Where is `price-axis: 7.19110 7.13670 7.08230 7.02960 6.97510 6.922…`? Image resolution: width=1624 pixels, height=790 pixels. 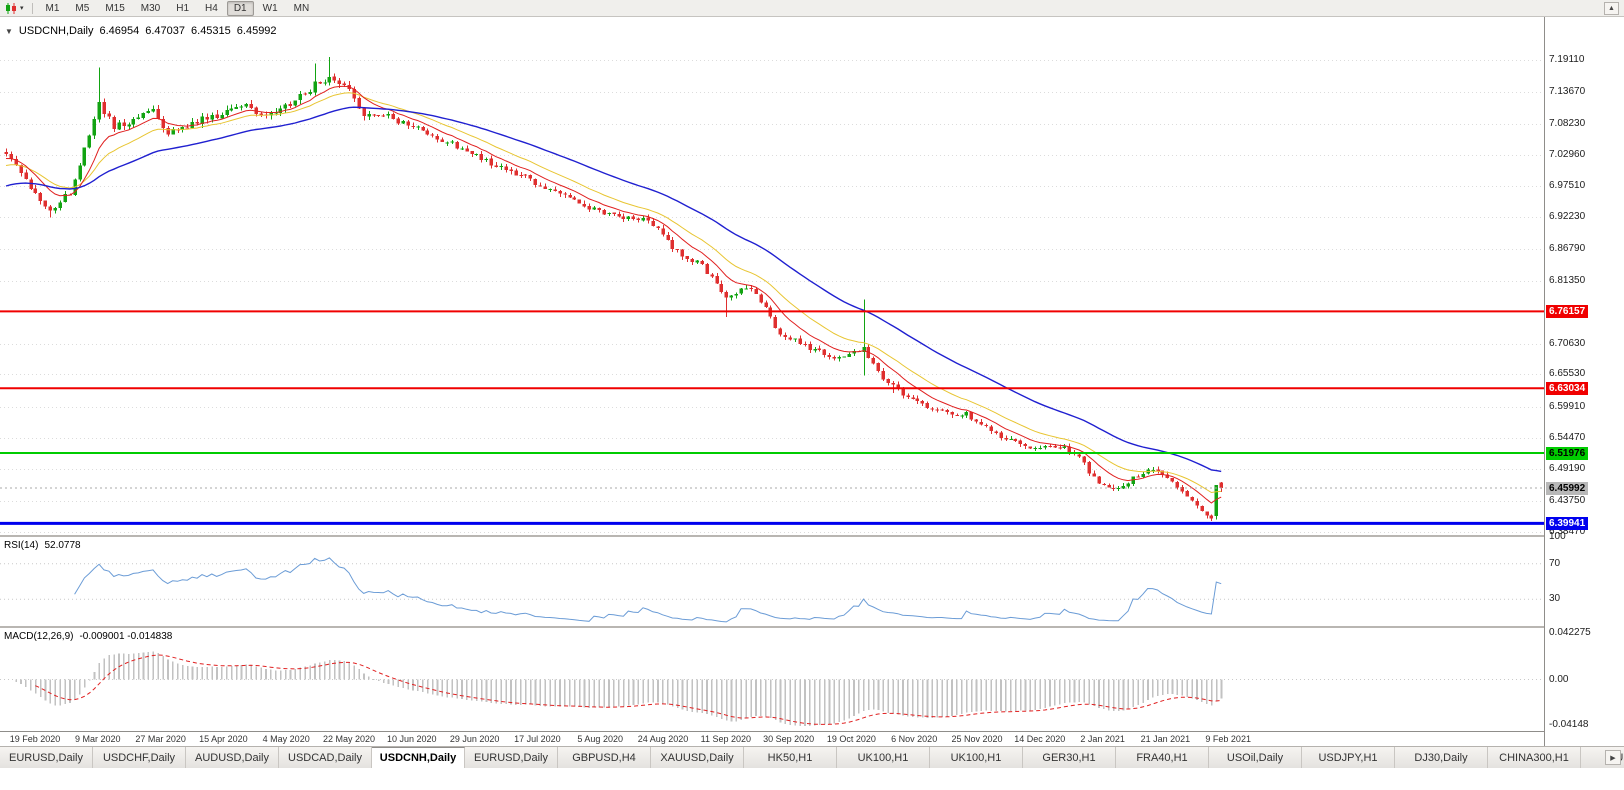 price-axis: 7.19110 7.13670 7.08230 7.02960 6.97510 6.922… is located at coordinates (1584, 381).